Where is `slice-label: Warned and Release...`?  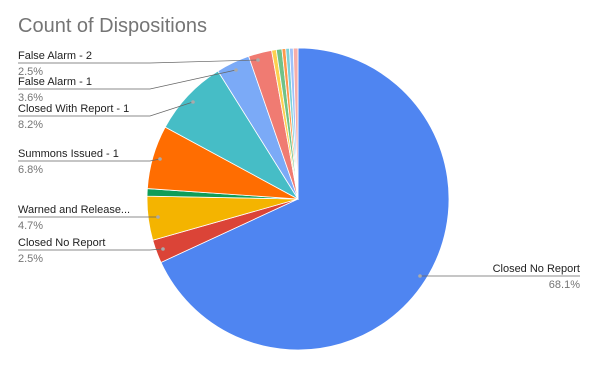 slice-label: Warned and Release... is located at coordinates (74, 210).